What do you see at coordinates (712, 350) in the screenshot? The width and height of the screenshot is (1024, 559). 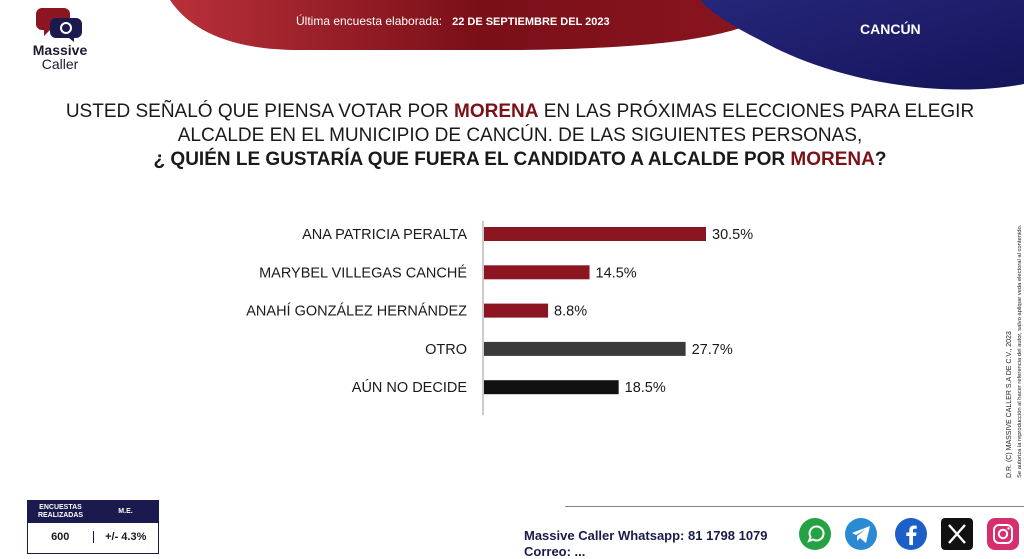 I see `value-label: 27.7%` at bounding box center [712, 350].